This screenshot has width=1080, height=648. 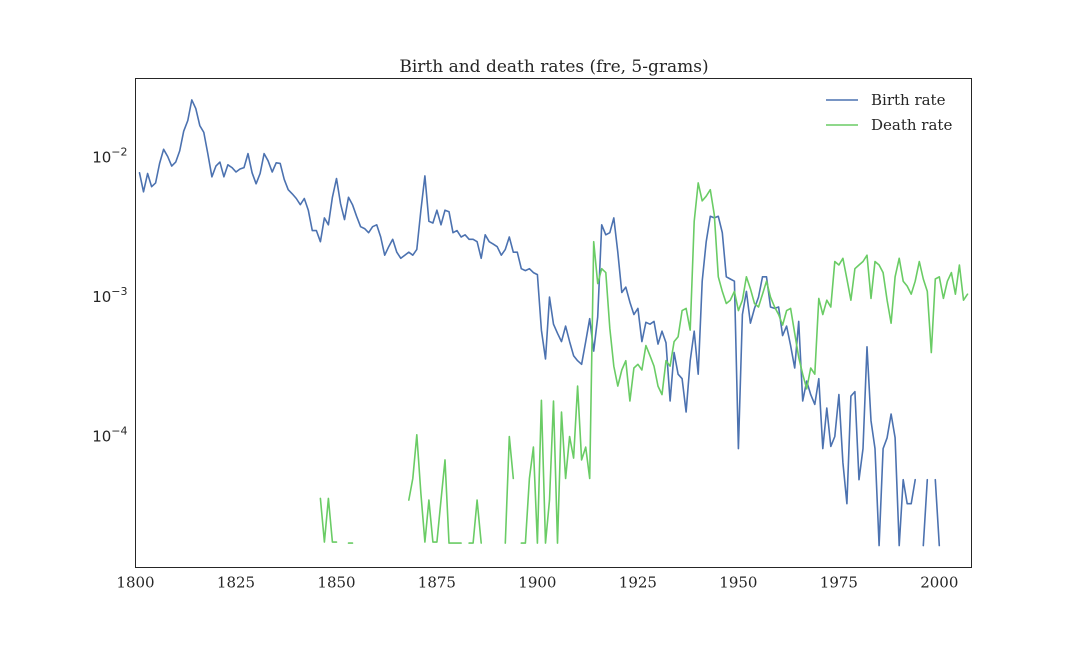 What do you see at coordinates (135, 583) in the screenshot?
I see `x-tick-label: 1800` at bounding box center [135, 583].